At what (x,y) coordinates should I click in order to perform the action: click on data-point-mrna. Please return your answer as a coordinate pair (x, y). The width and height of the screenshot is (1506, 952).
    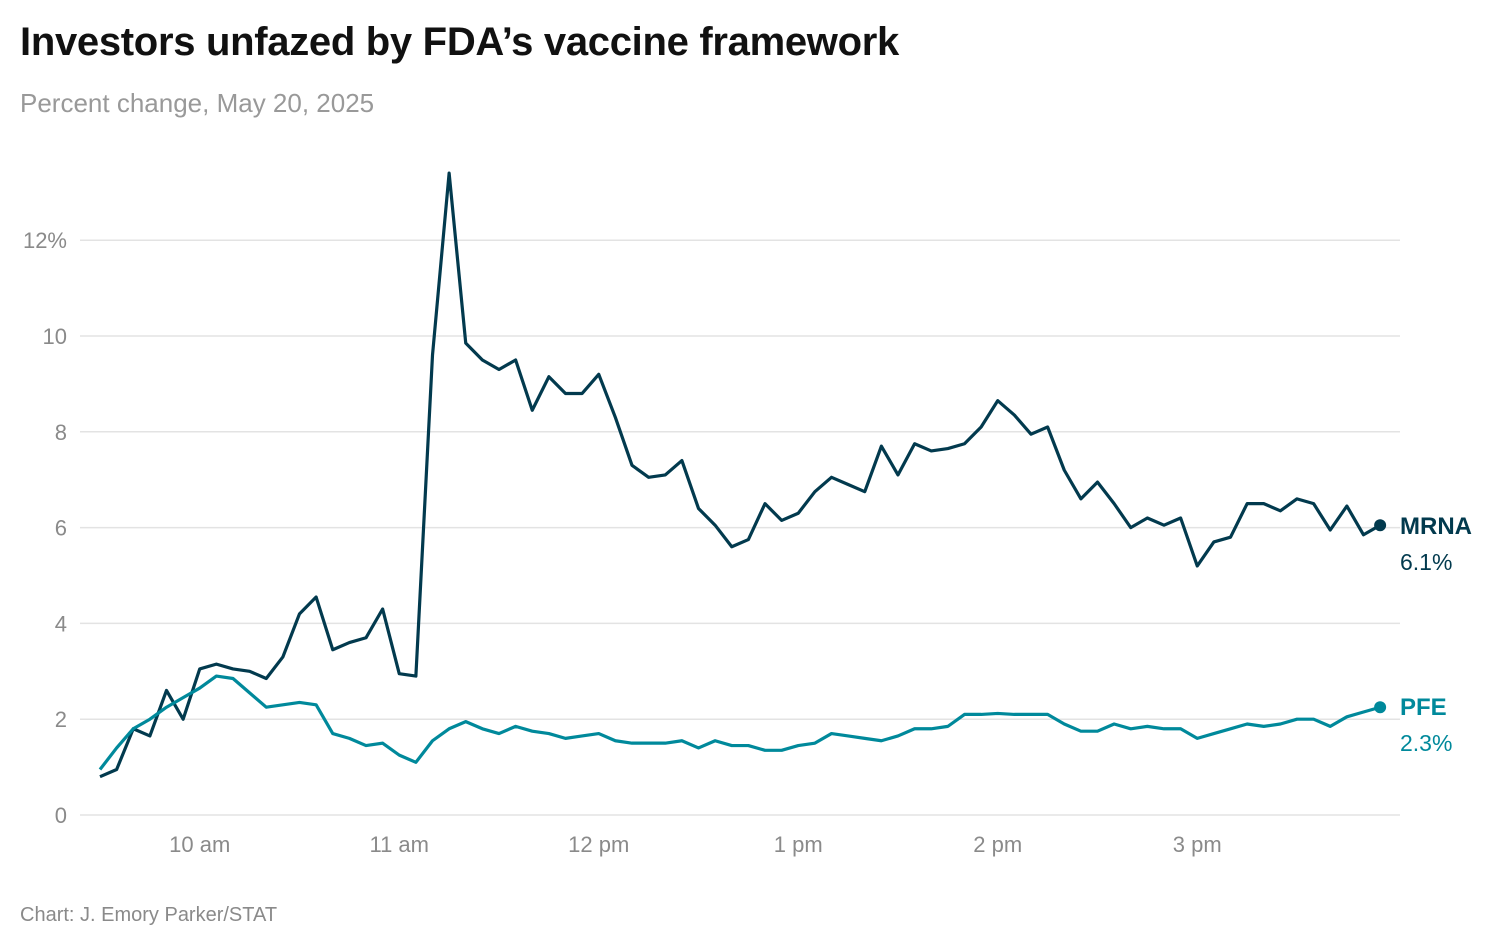
    Looking at the image, I should click on (1380, 525).